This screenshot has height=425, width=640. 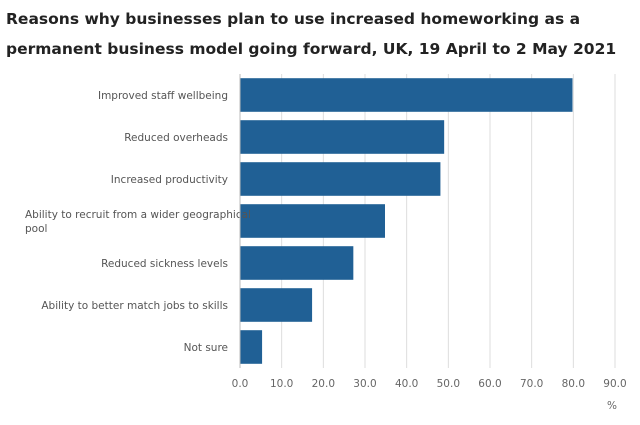 What do you see at coordinates (448, 384) in the screenshot?
I see `x-tick-label: 50.0` at bounding box center [448, 384].